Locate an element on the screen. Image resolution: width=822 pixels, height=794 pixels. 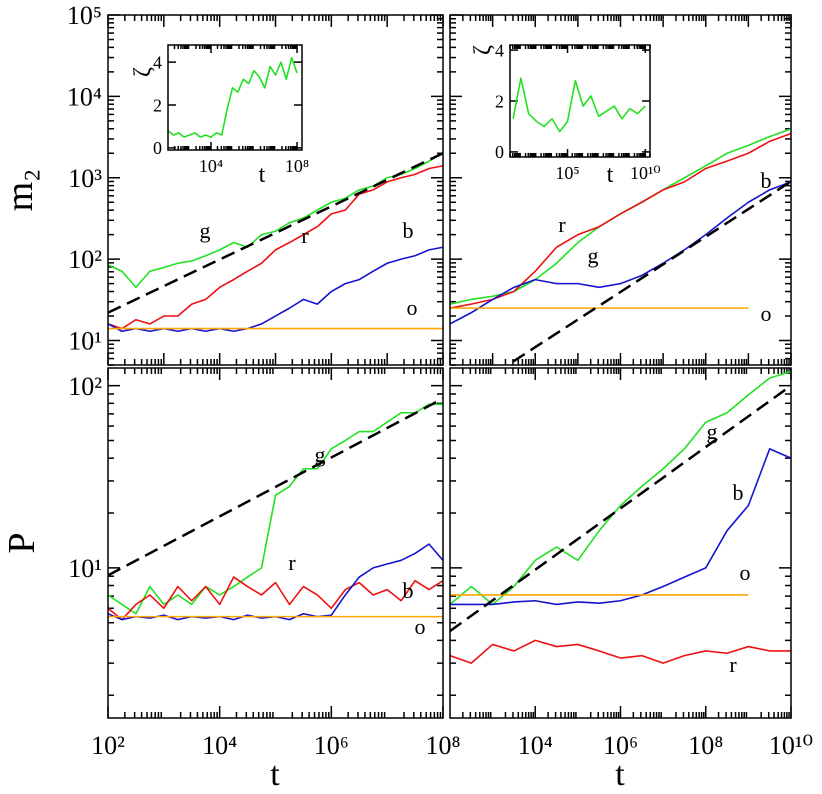
inset: 10⁴ 10⁸ 0 2 4ζ t is located at coordinates (219, 116).